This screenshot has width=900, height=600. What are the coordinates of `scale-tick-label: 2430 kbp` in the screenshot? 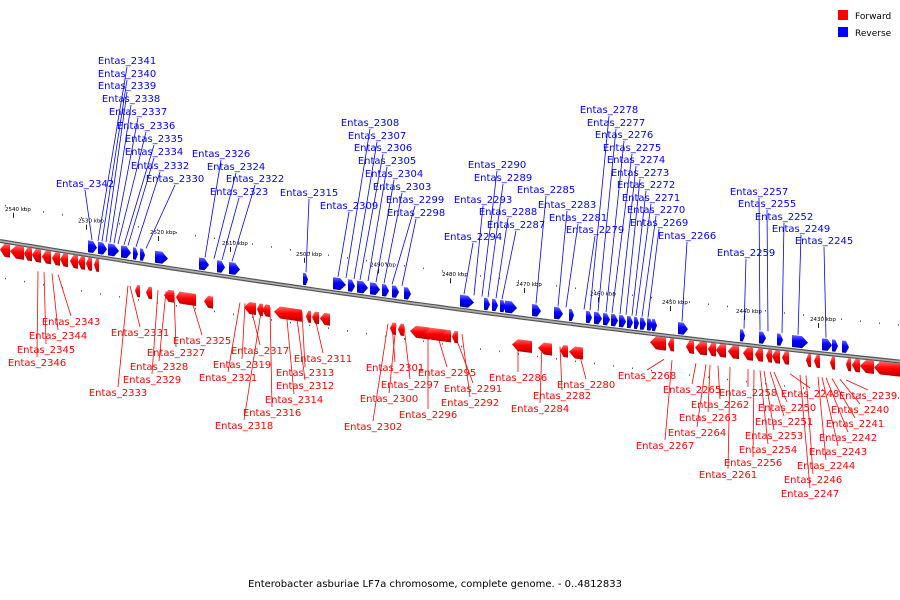 It's located at (823, 320).